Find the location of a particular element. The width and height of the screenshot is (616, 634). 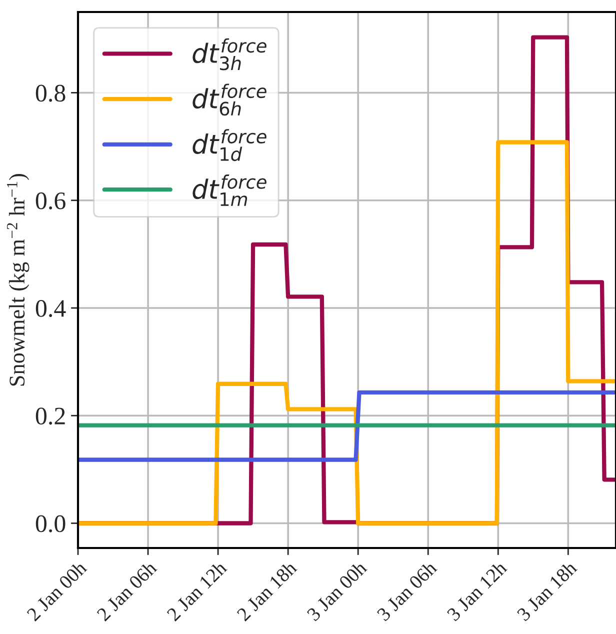

y-tick-label: 0.8 is located at coordinates (51, 93).